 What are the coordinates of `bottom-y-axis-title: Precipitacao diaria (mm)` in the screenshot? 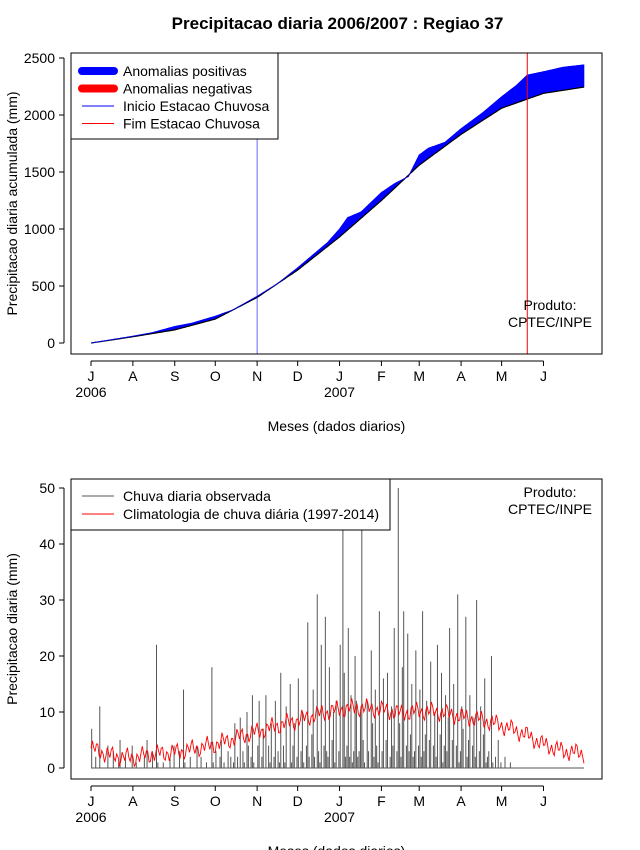 It's located at (12, 629).